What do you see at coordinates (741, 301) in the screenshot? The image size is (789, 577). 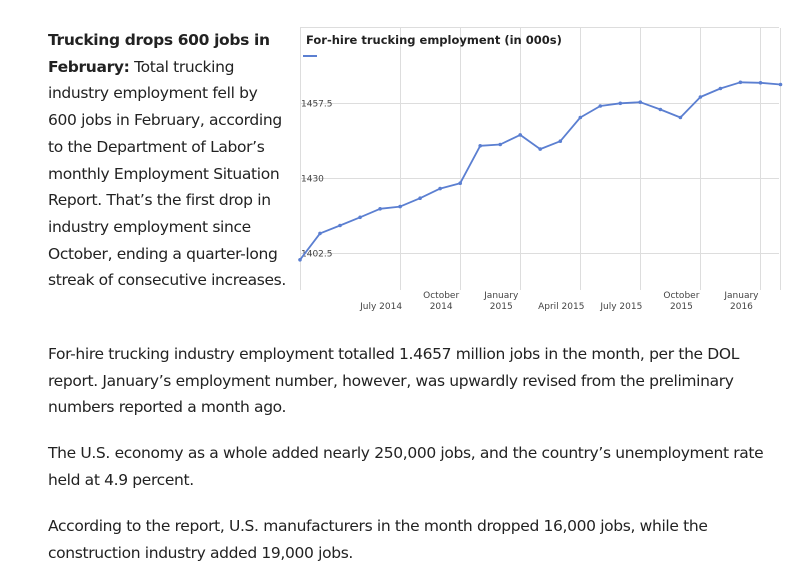 I see `x-tick-label: January 2016` at bounding box center [741, 301].